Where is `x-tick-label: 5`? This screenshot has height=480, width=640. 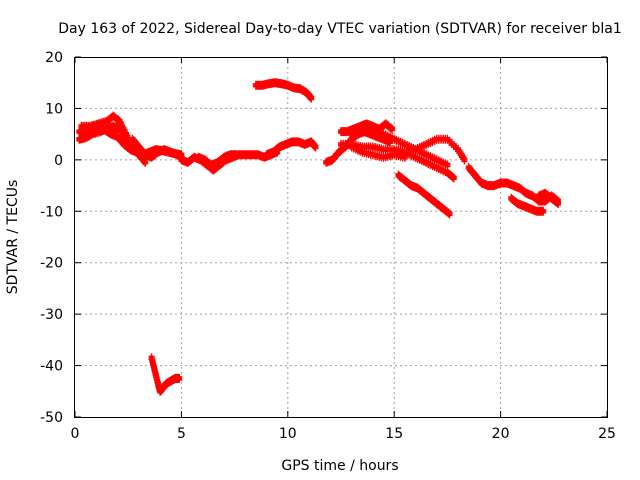
x-tick-label: 5 is located at coordinates (181, 434).